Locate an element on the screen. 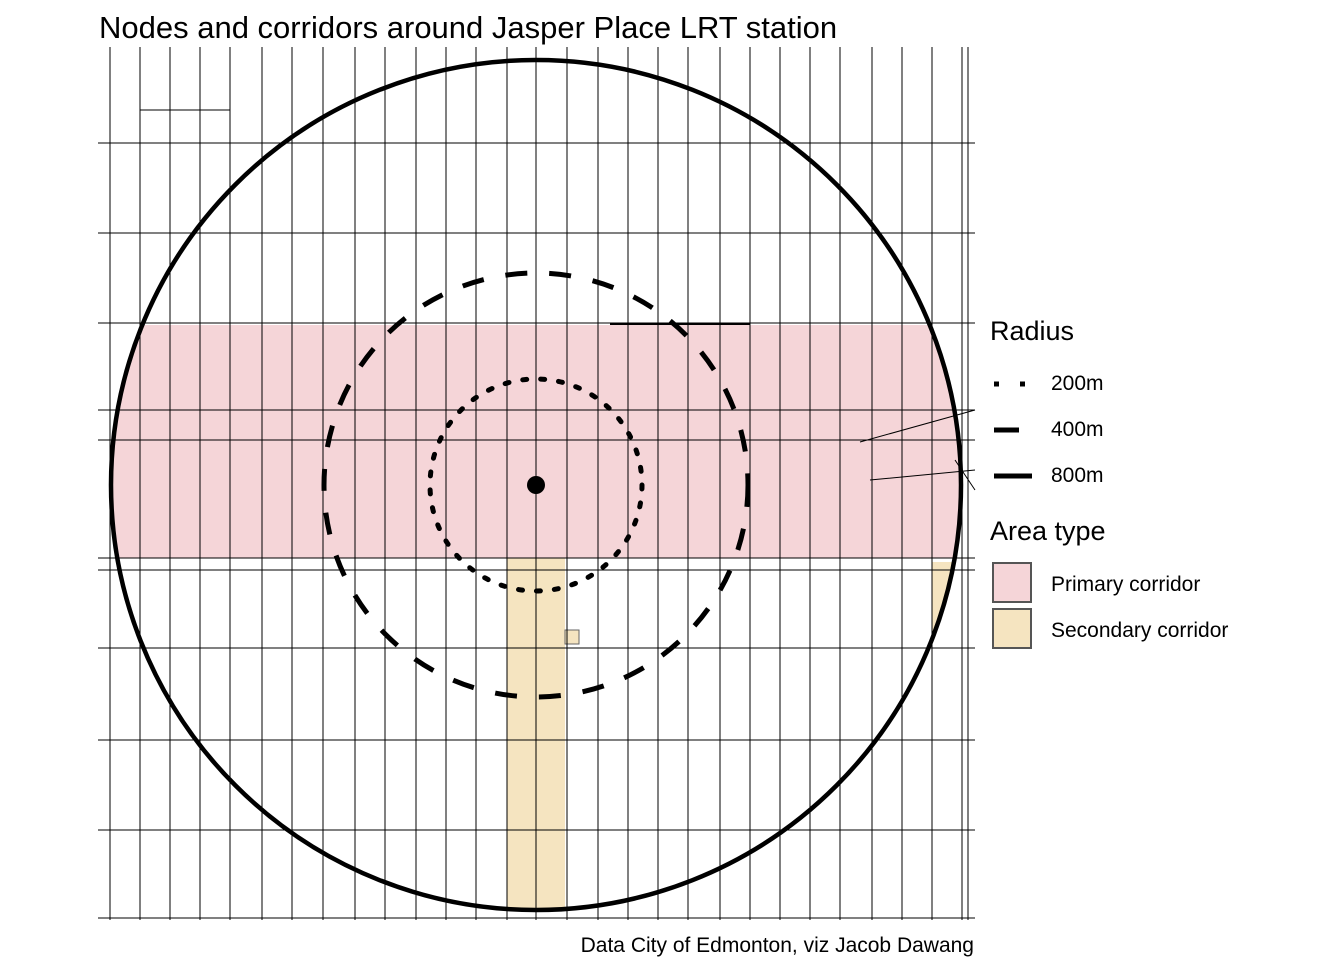  legend-item-primary: Primary corridor is located at coordinates (1140, 585).